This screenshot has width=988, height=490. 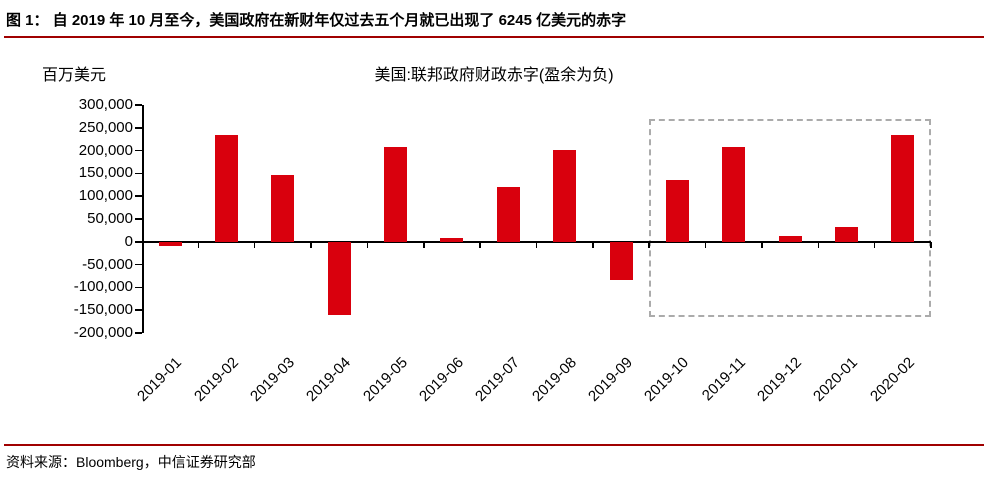 What do you see at coordinates (105, 104) in the screenshot?
I see `y-tick-label: 300,000` at bounding box center [105, 104].